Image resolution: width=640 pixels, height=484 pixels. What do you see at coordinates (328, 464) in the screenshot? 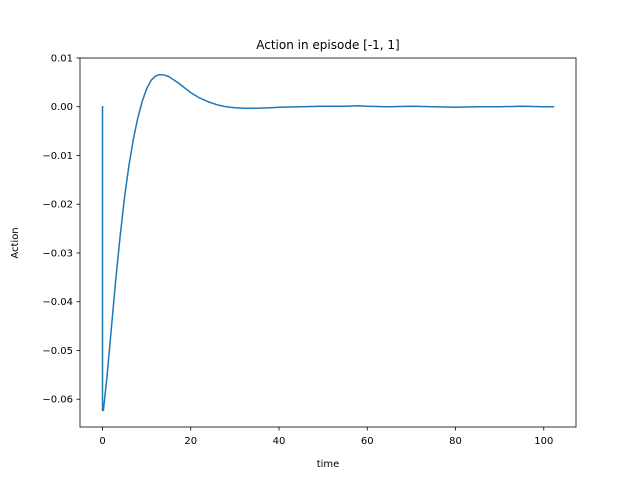
I see `x-axis-label: time` at bounding box center [328, 464].